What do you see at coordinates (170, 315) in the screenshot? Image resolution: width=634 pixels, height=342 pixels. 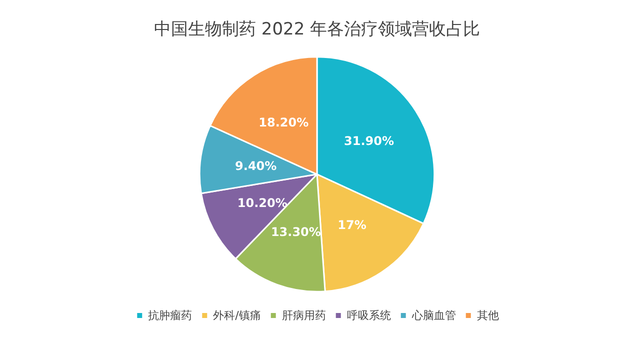 I see `legend-label: 抗肿瘤药` at bounding box center [170, 315].